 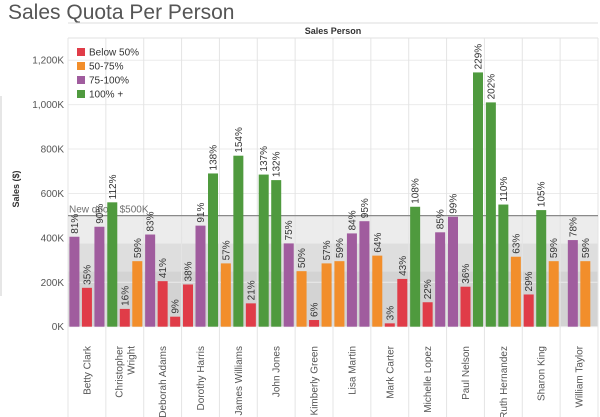 I want to click on data-label: 43%, so click(x=403, y=266).